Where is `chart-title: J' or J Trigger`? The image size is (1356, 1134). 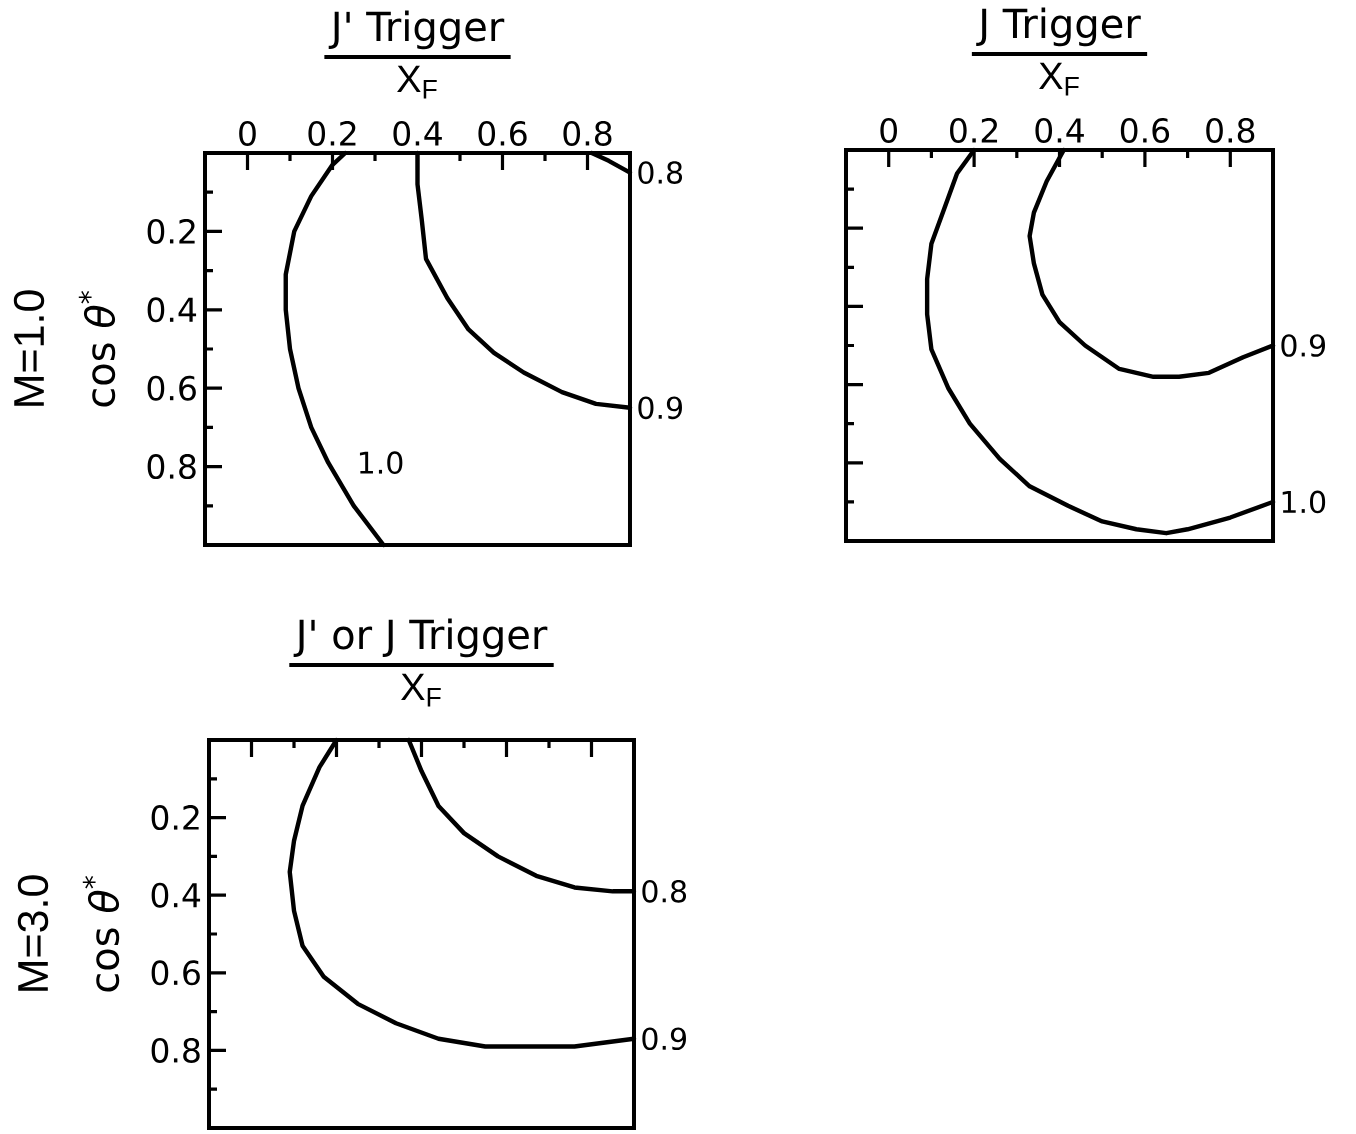
chart-title: J' or J Trigger is located at coordinates (420, 638).